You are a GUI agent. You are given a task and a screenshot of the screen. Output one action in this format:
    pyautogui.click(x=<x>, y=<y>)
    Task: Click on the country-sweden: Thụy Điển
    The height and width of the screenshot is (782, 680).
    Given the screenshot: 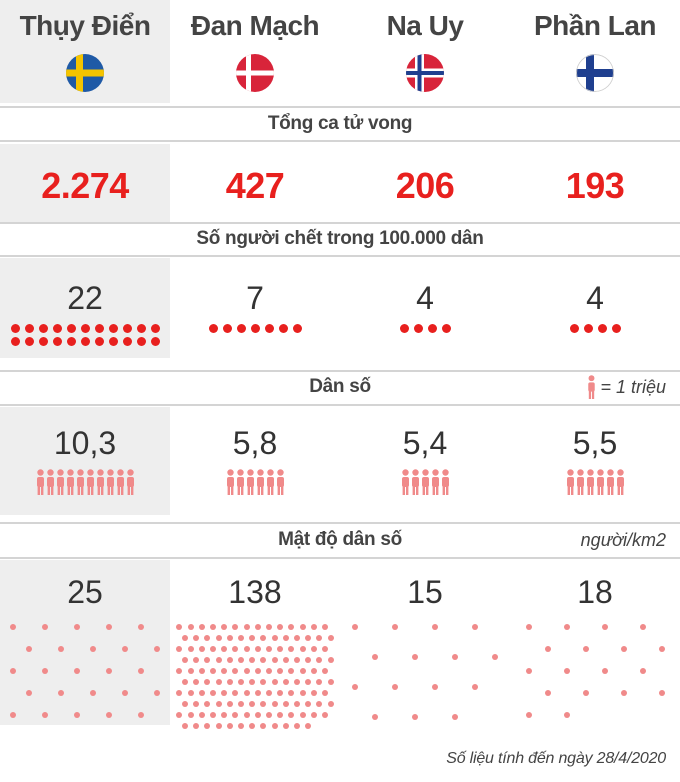 What is the action you would take?
    pyautogui.click(x=85, y=46)
    